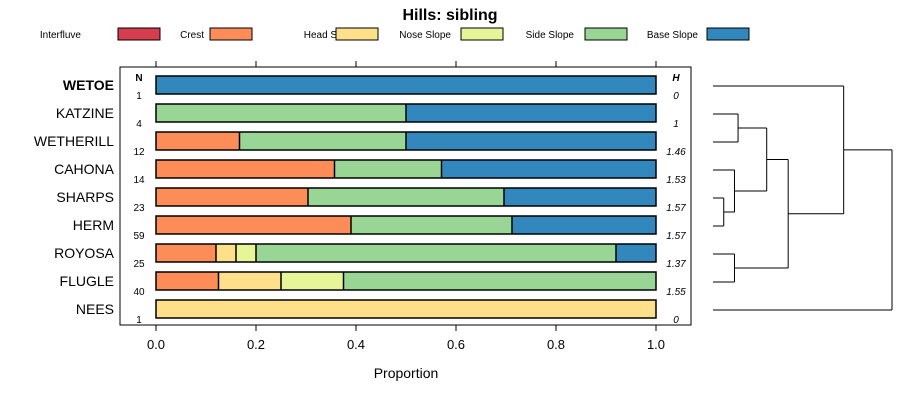 This screenshot has width=900, height=400. Describe the element at coordinates (61, 35) in the screenshot. I see `legend-label: Interfluve` at that location.